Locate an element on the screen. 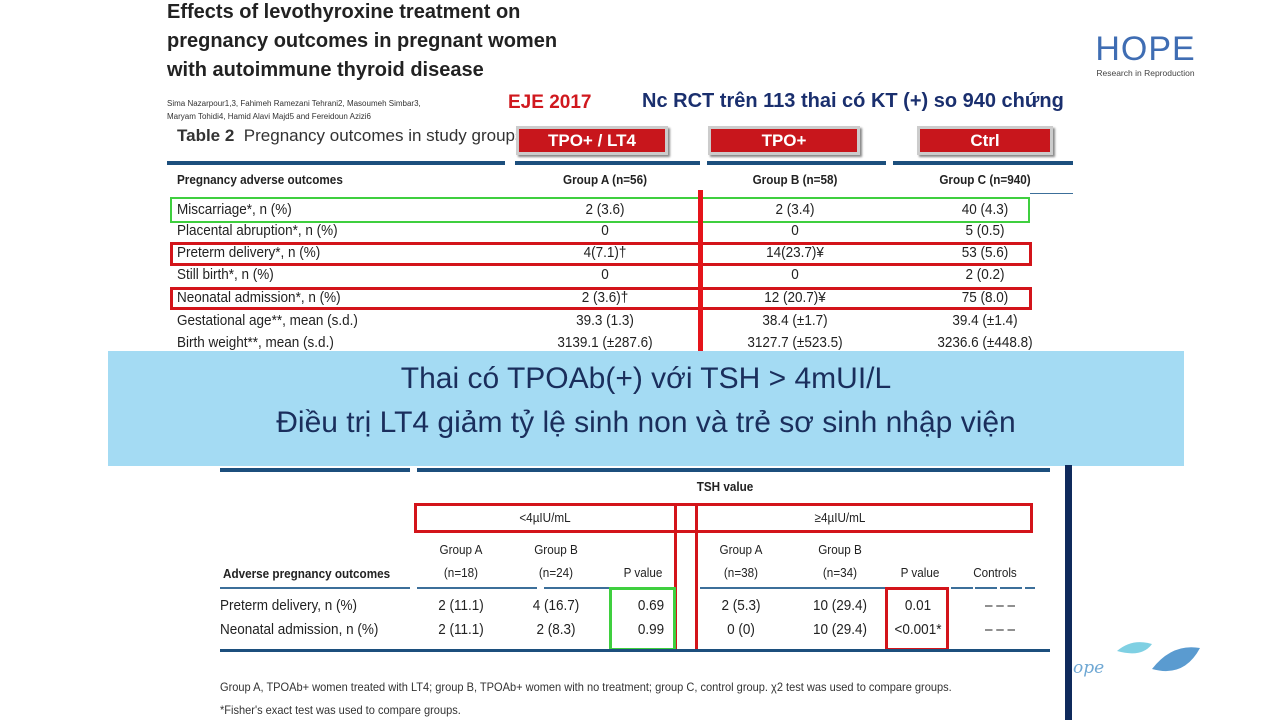 Image resolution: width=1280 pixels, height=720 pixels. group-b-label: TPO+ is located at coordinates (784, 140).